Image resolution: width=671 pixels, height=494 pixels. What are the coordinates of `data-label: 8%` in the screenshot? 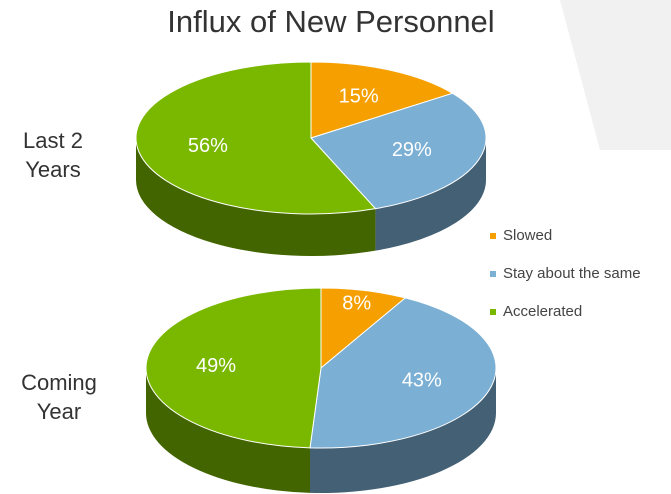 It's located at (356, 304).